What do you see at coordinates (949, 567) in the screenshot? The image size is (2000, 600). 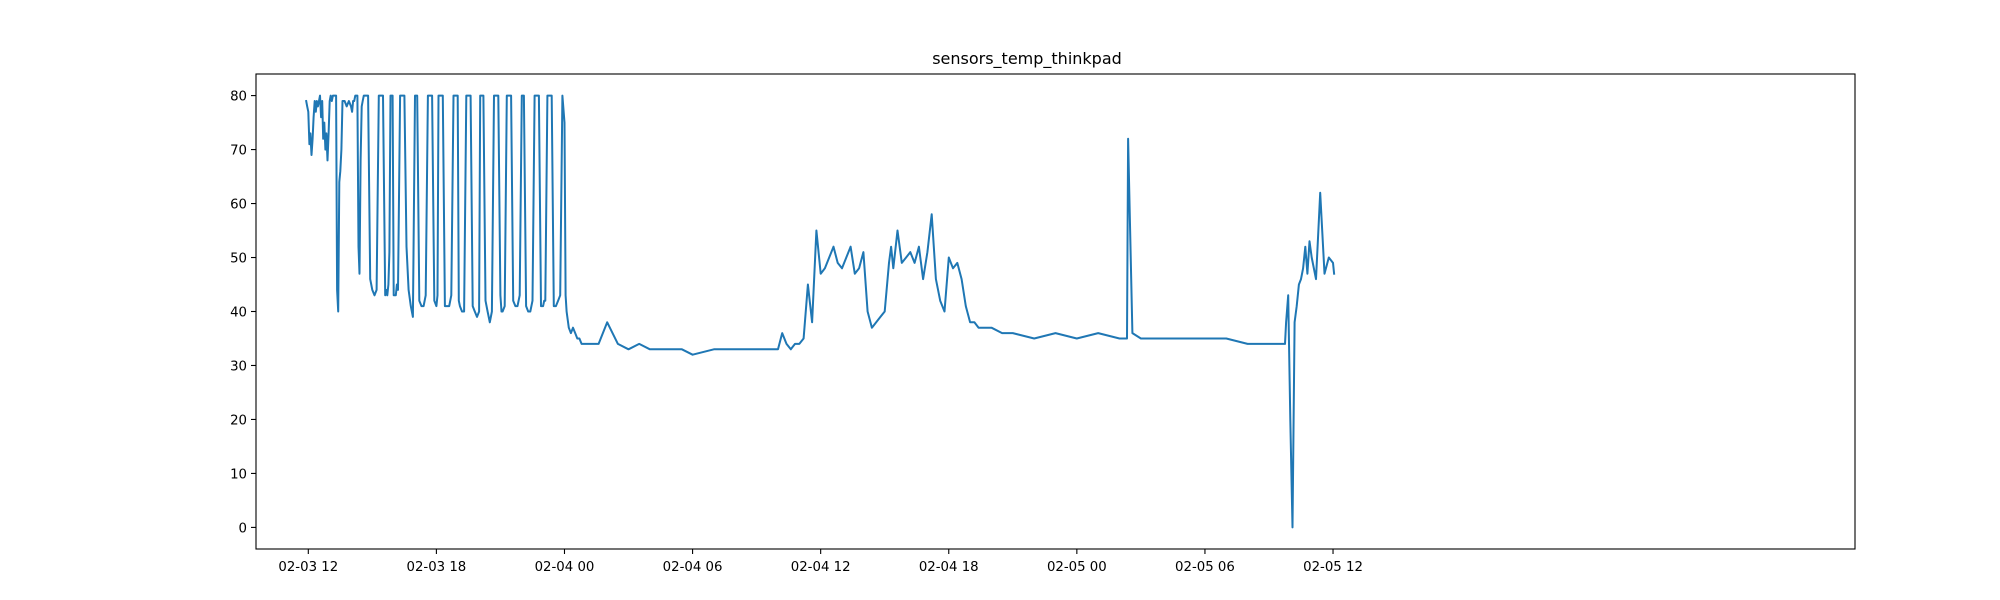 I see `x-tick-label: 02-04 18` at bounding box center [949, 567].